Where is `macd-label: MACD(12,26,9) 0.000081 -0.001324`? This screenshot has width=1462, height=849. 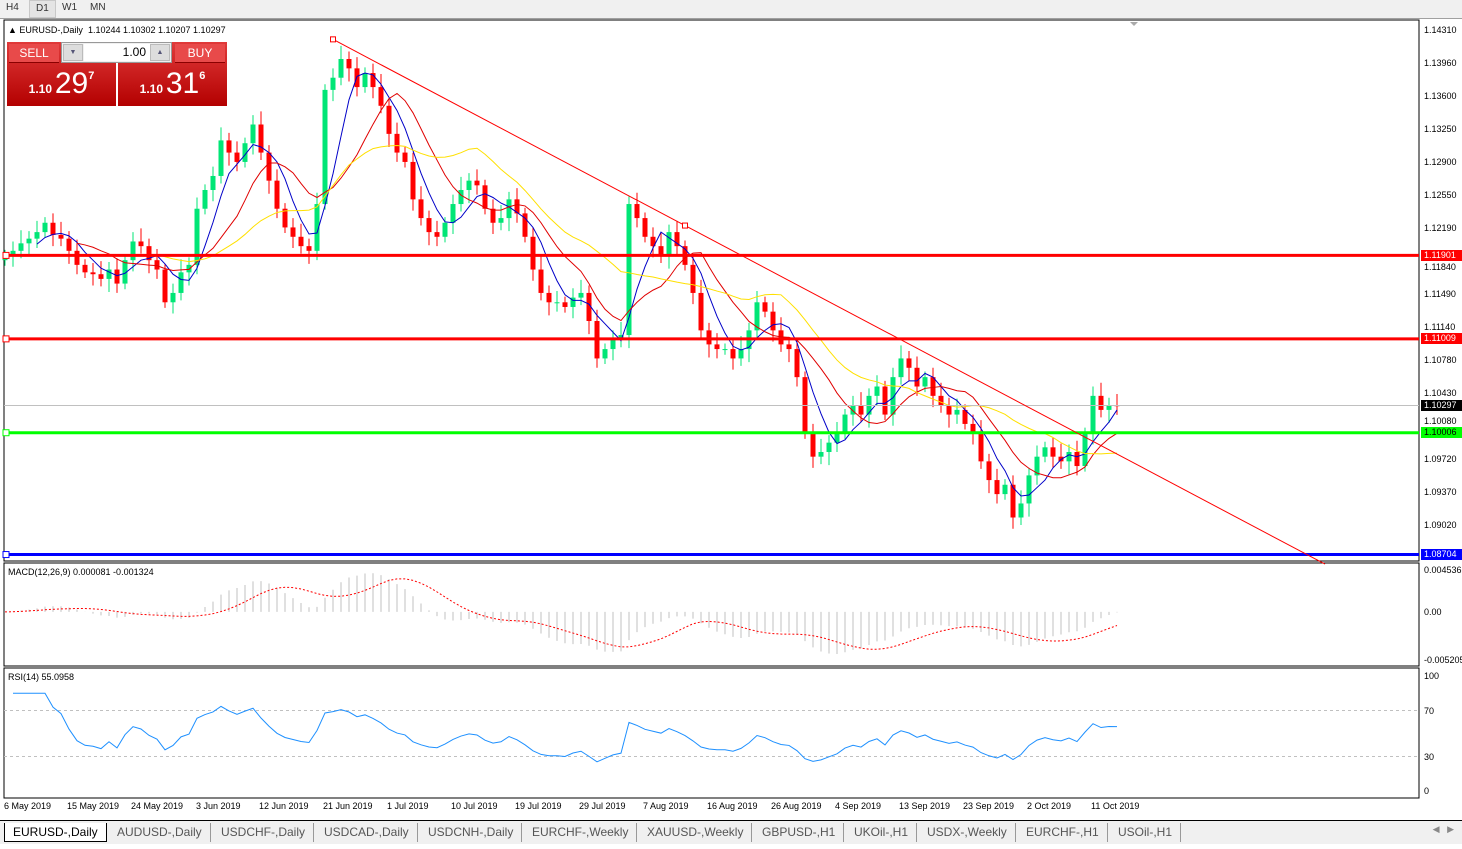
macd-label: MACD(12,26,9) 0.000081 -0.001324 is located at coordinates (81, 572).